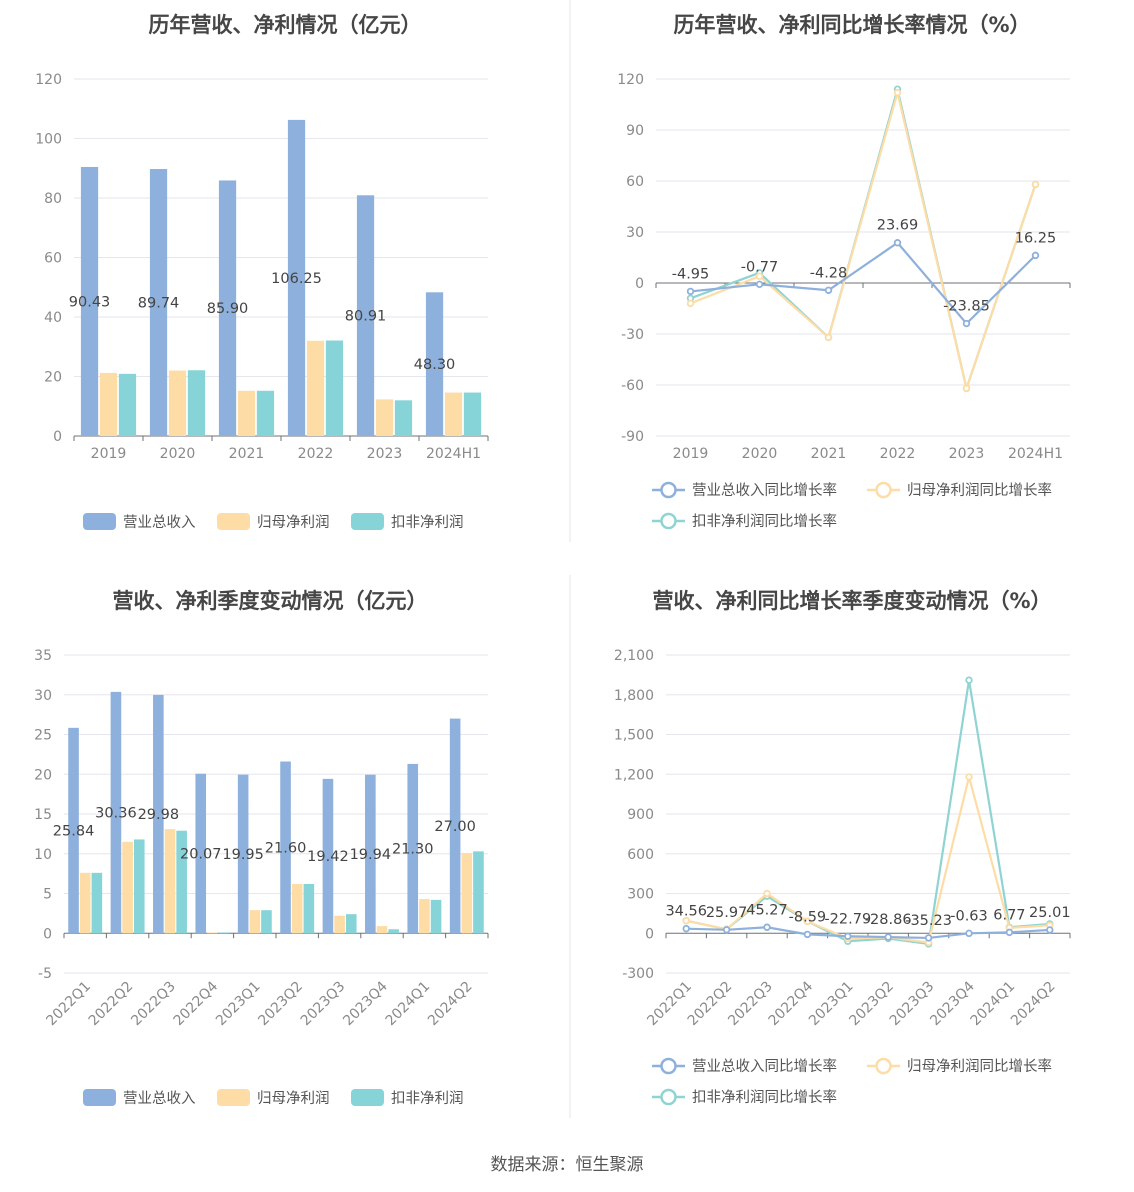 This screenshot has width=1134, height=1192. What do you see at coordinates (760, 454) in the screenshot?
I see `x-tick-label: 2020` at bounding box center [760, 454].